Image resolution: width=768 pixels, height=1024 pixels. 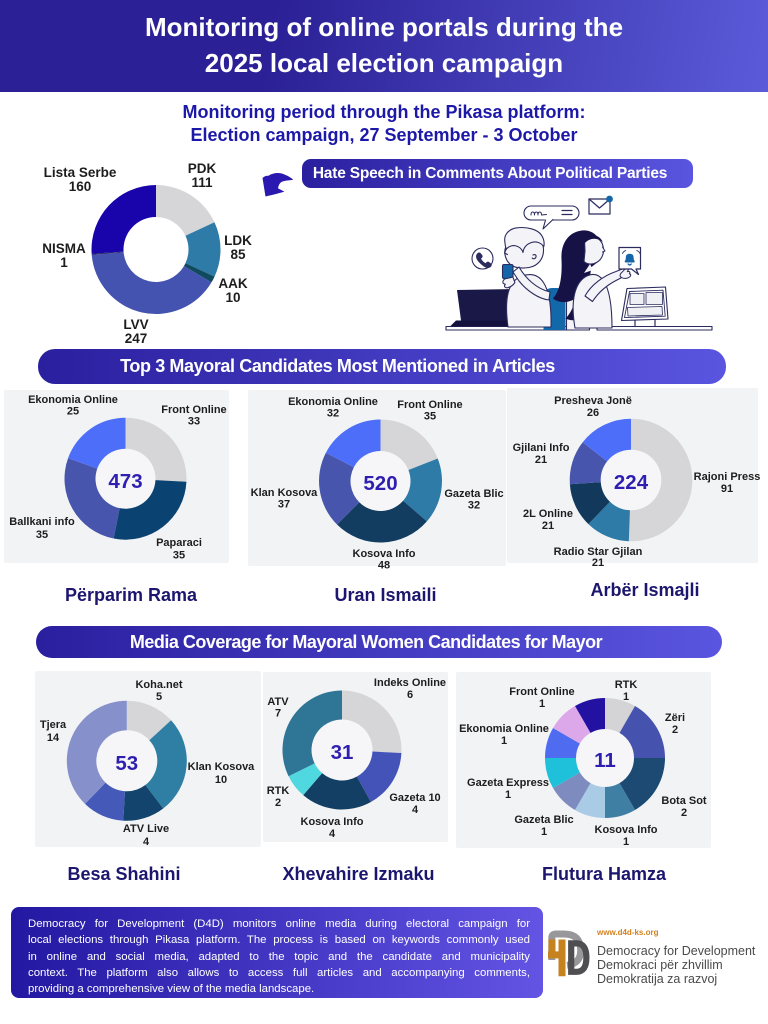 I want to click on svg-text: Zëri, so click(x=675, y=718).